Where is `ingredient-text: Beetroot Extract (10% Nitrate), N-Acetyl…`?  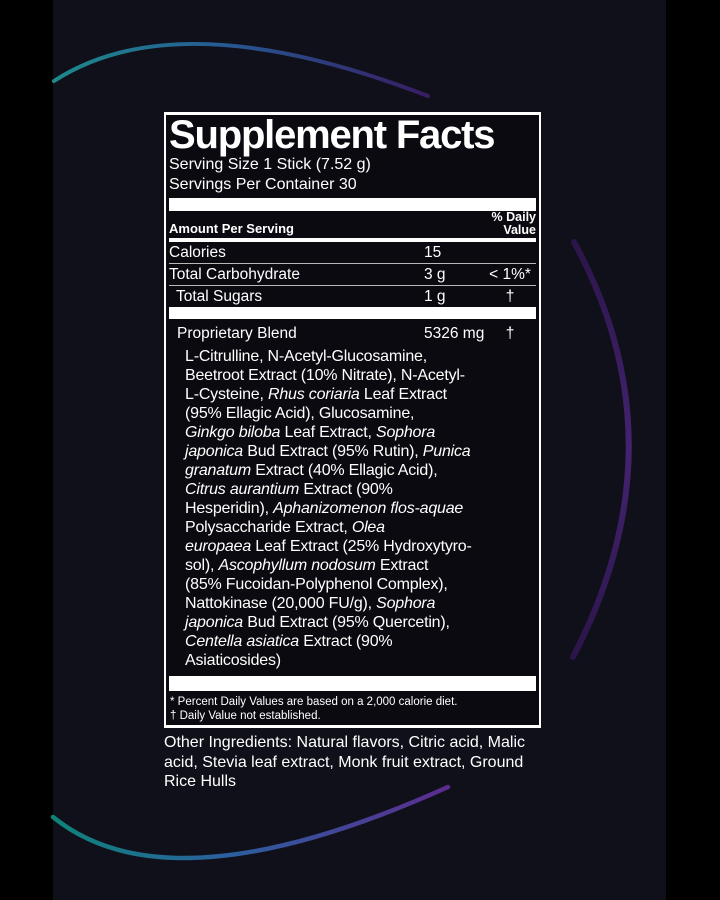 ingredient-text: Beetroot Extract (10% Nitrate), N-Acetyl… is located at coordinates (325, 375).